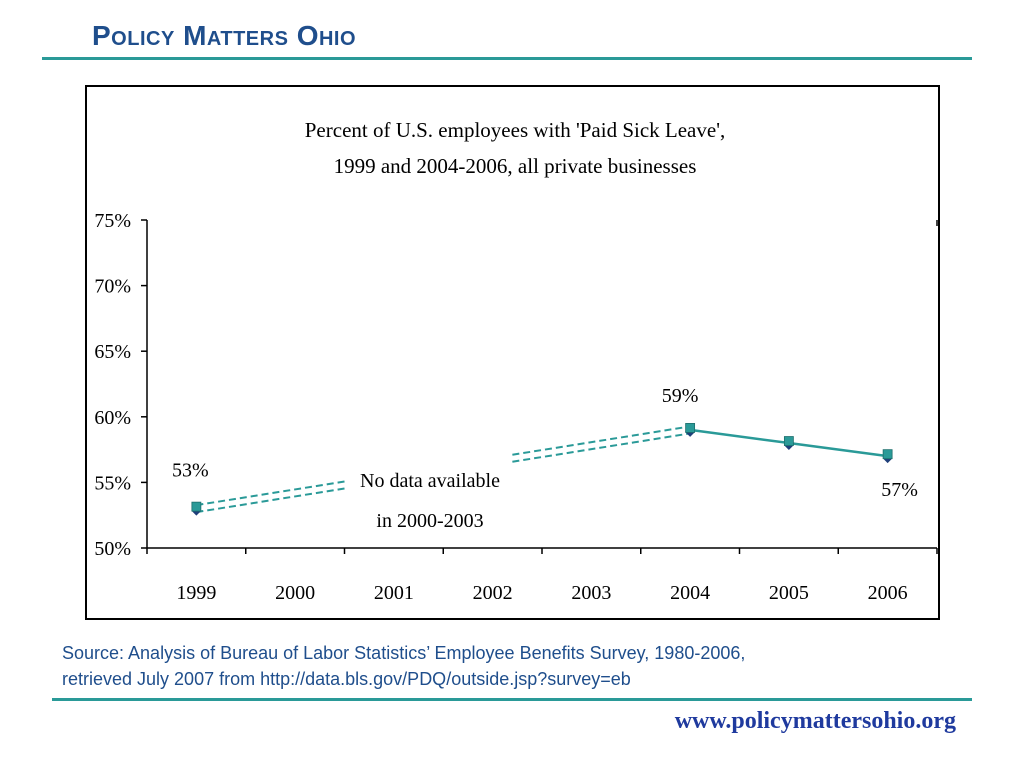 Image resolution: width=1024 pixels, height=768 pixels. Describe the element at coordinates (112, 287) in the screenshot. I see `y-tick-label: 70%` at that location.